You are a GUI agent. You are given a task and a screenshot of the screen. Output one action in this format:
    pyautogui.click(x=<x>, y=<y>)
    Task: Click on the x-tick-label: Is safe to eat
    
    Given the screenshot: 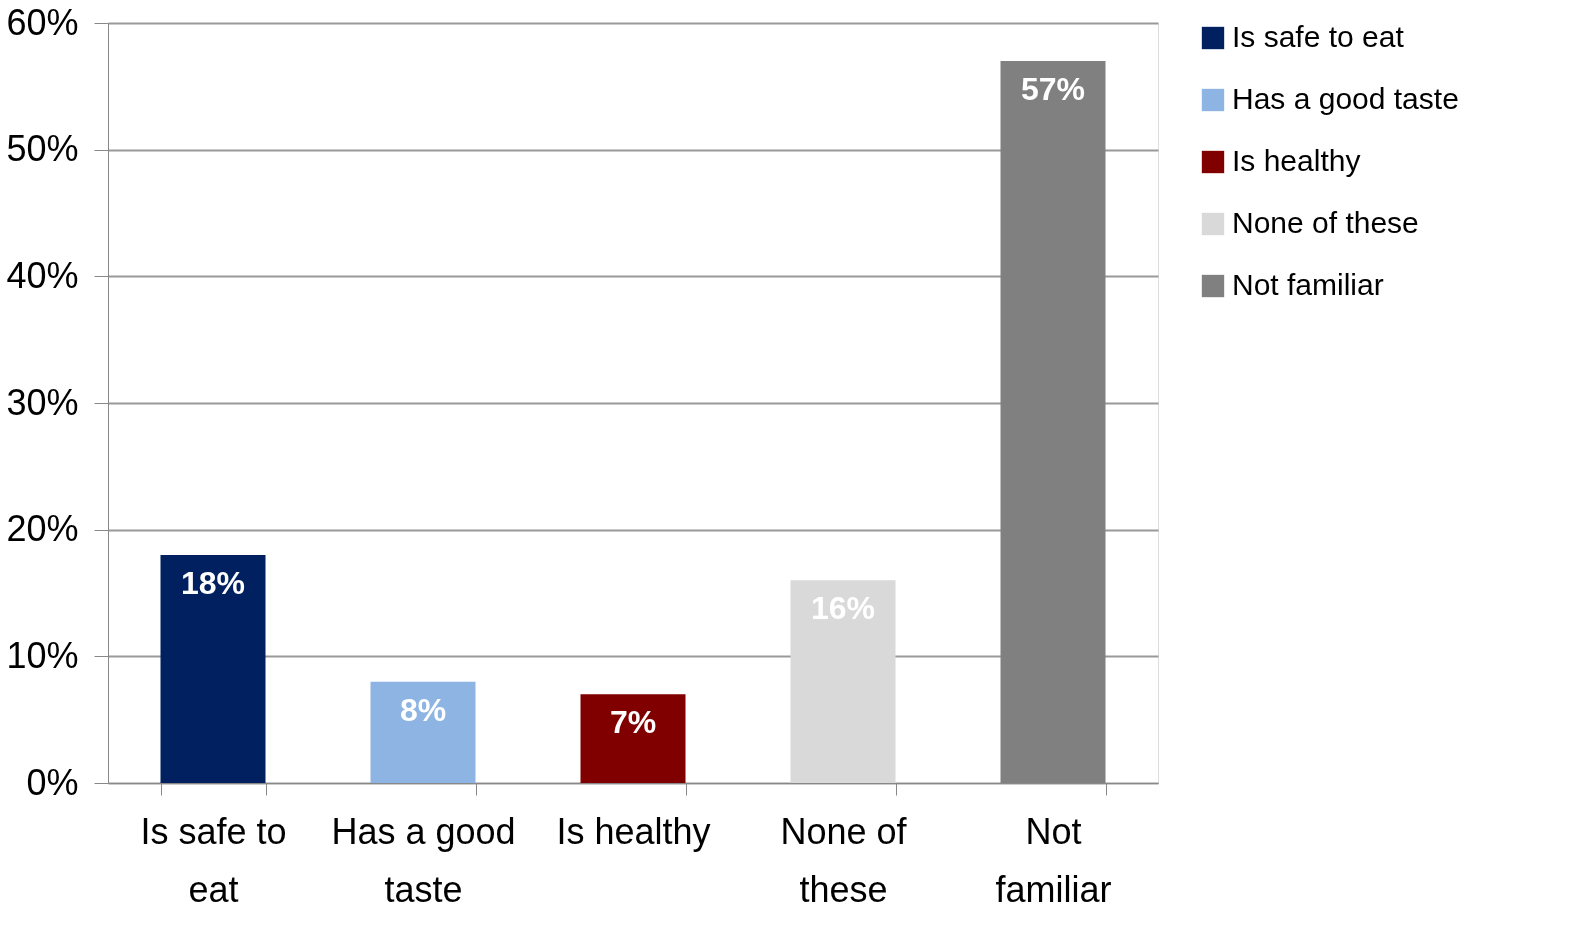 What is the action you would take?
    pyautogui.click(x=213, y=860)
    